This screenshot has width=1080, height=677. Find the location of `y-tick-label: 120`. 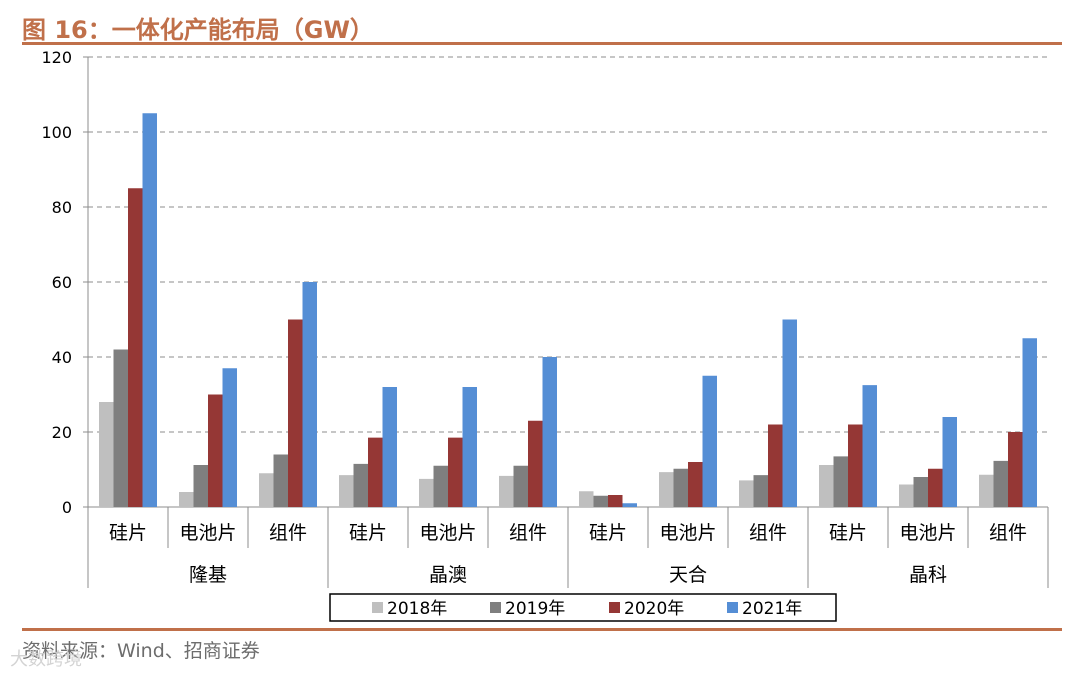

y-tick-label: 120 is located at coordinates (56, 57).